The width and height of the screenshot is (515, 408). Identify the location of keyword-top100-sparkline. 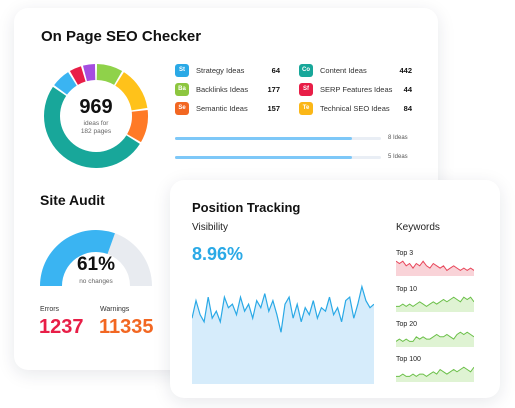
(435, 374).